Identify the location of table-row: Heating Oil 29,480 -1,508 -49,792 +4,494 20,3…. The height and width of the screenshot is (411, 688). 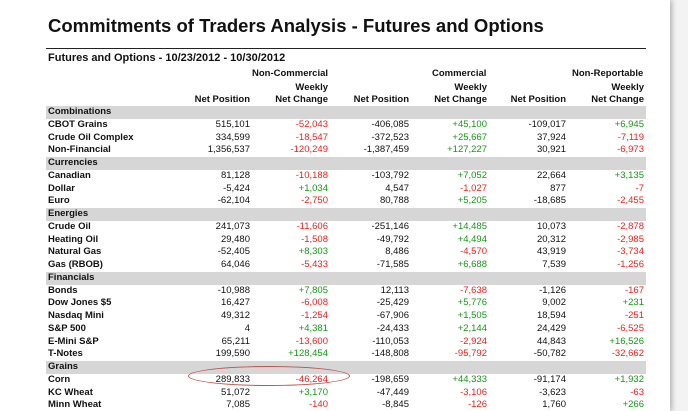
(346, 240).